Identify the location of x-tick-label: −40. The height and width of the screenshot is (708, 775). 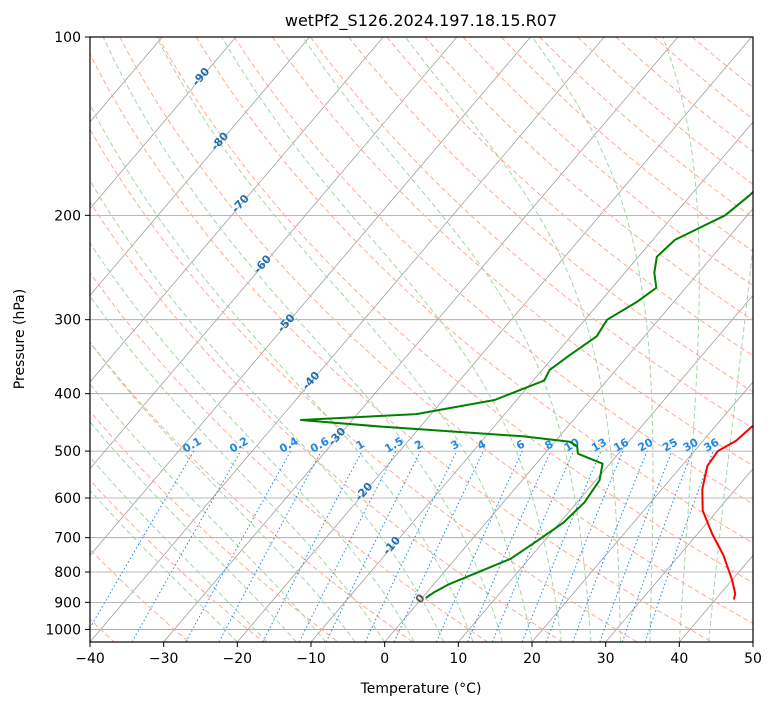
(90, 659).